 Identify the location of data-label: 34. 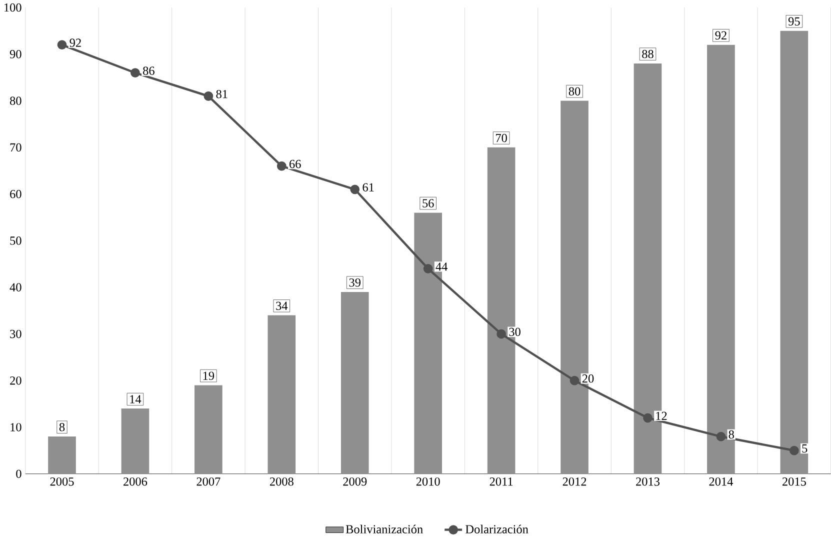
(282, 306).